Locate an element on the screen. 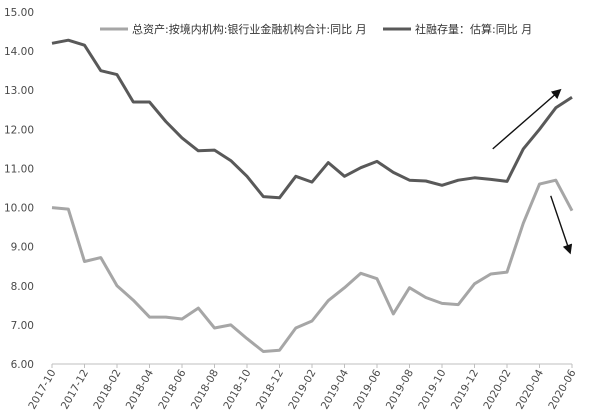 The width and height of the screenshot is (590, 415). x-tick-label: 2019-02 is located at coordinates (302, 390).